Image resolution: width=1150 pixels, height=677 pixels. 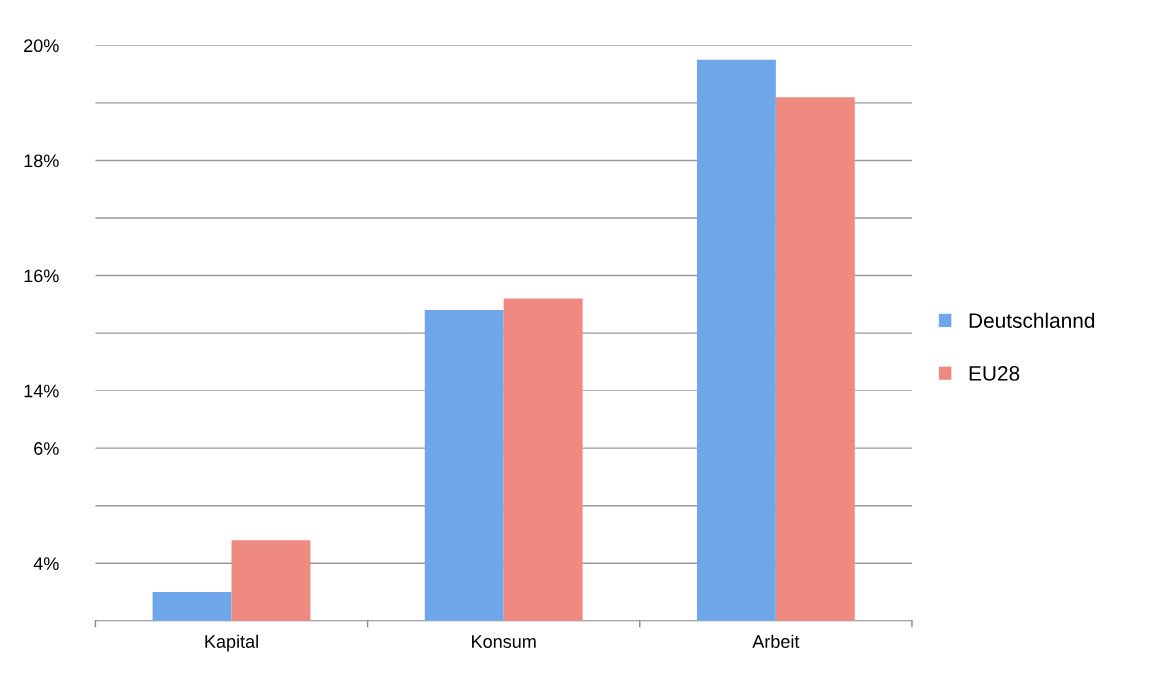 I want to click on y-tick-label: 14%, so click(x=41, y=391).